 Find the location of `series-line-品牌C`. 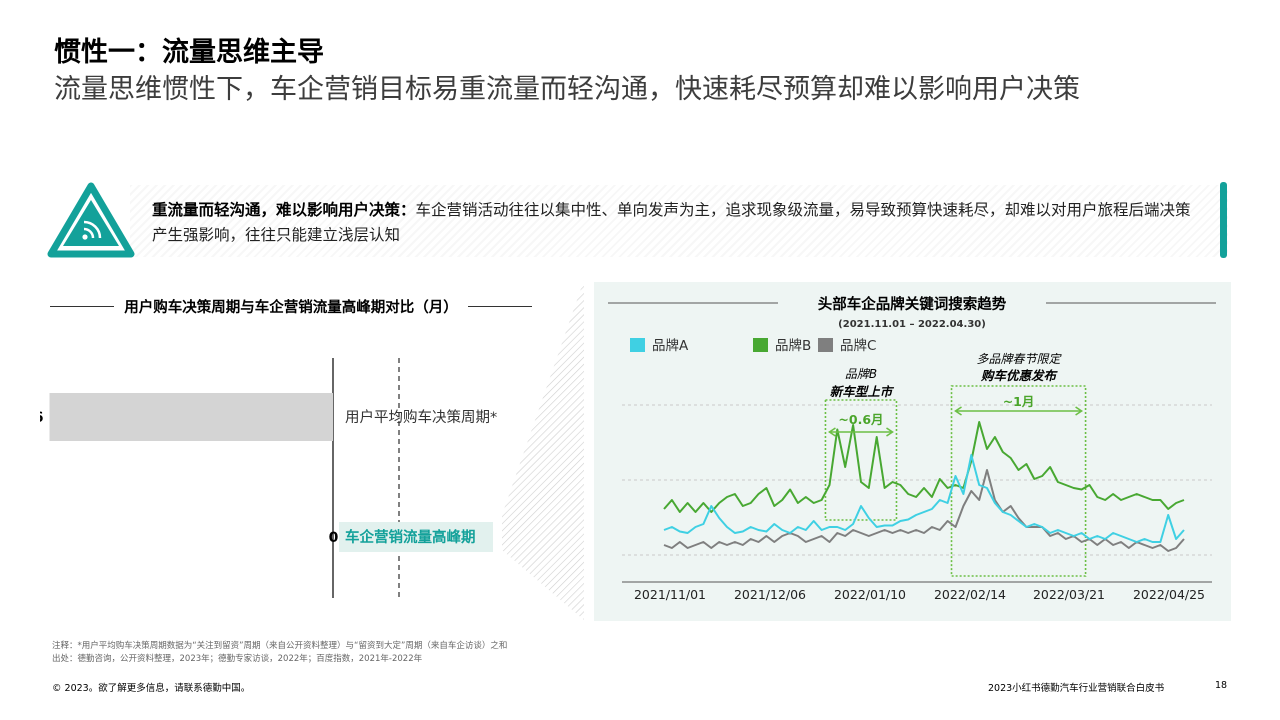

series-line-品牌C is located at coordinates (924, 510).